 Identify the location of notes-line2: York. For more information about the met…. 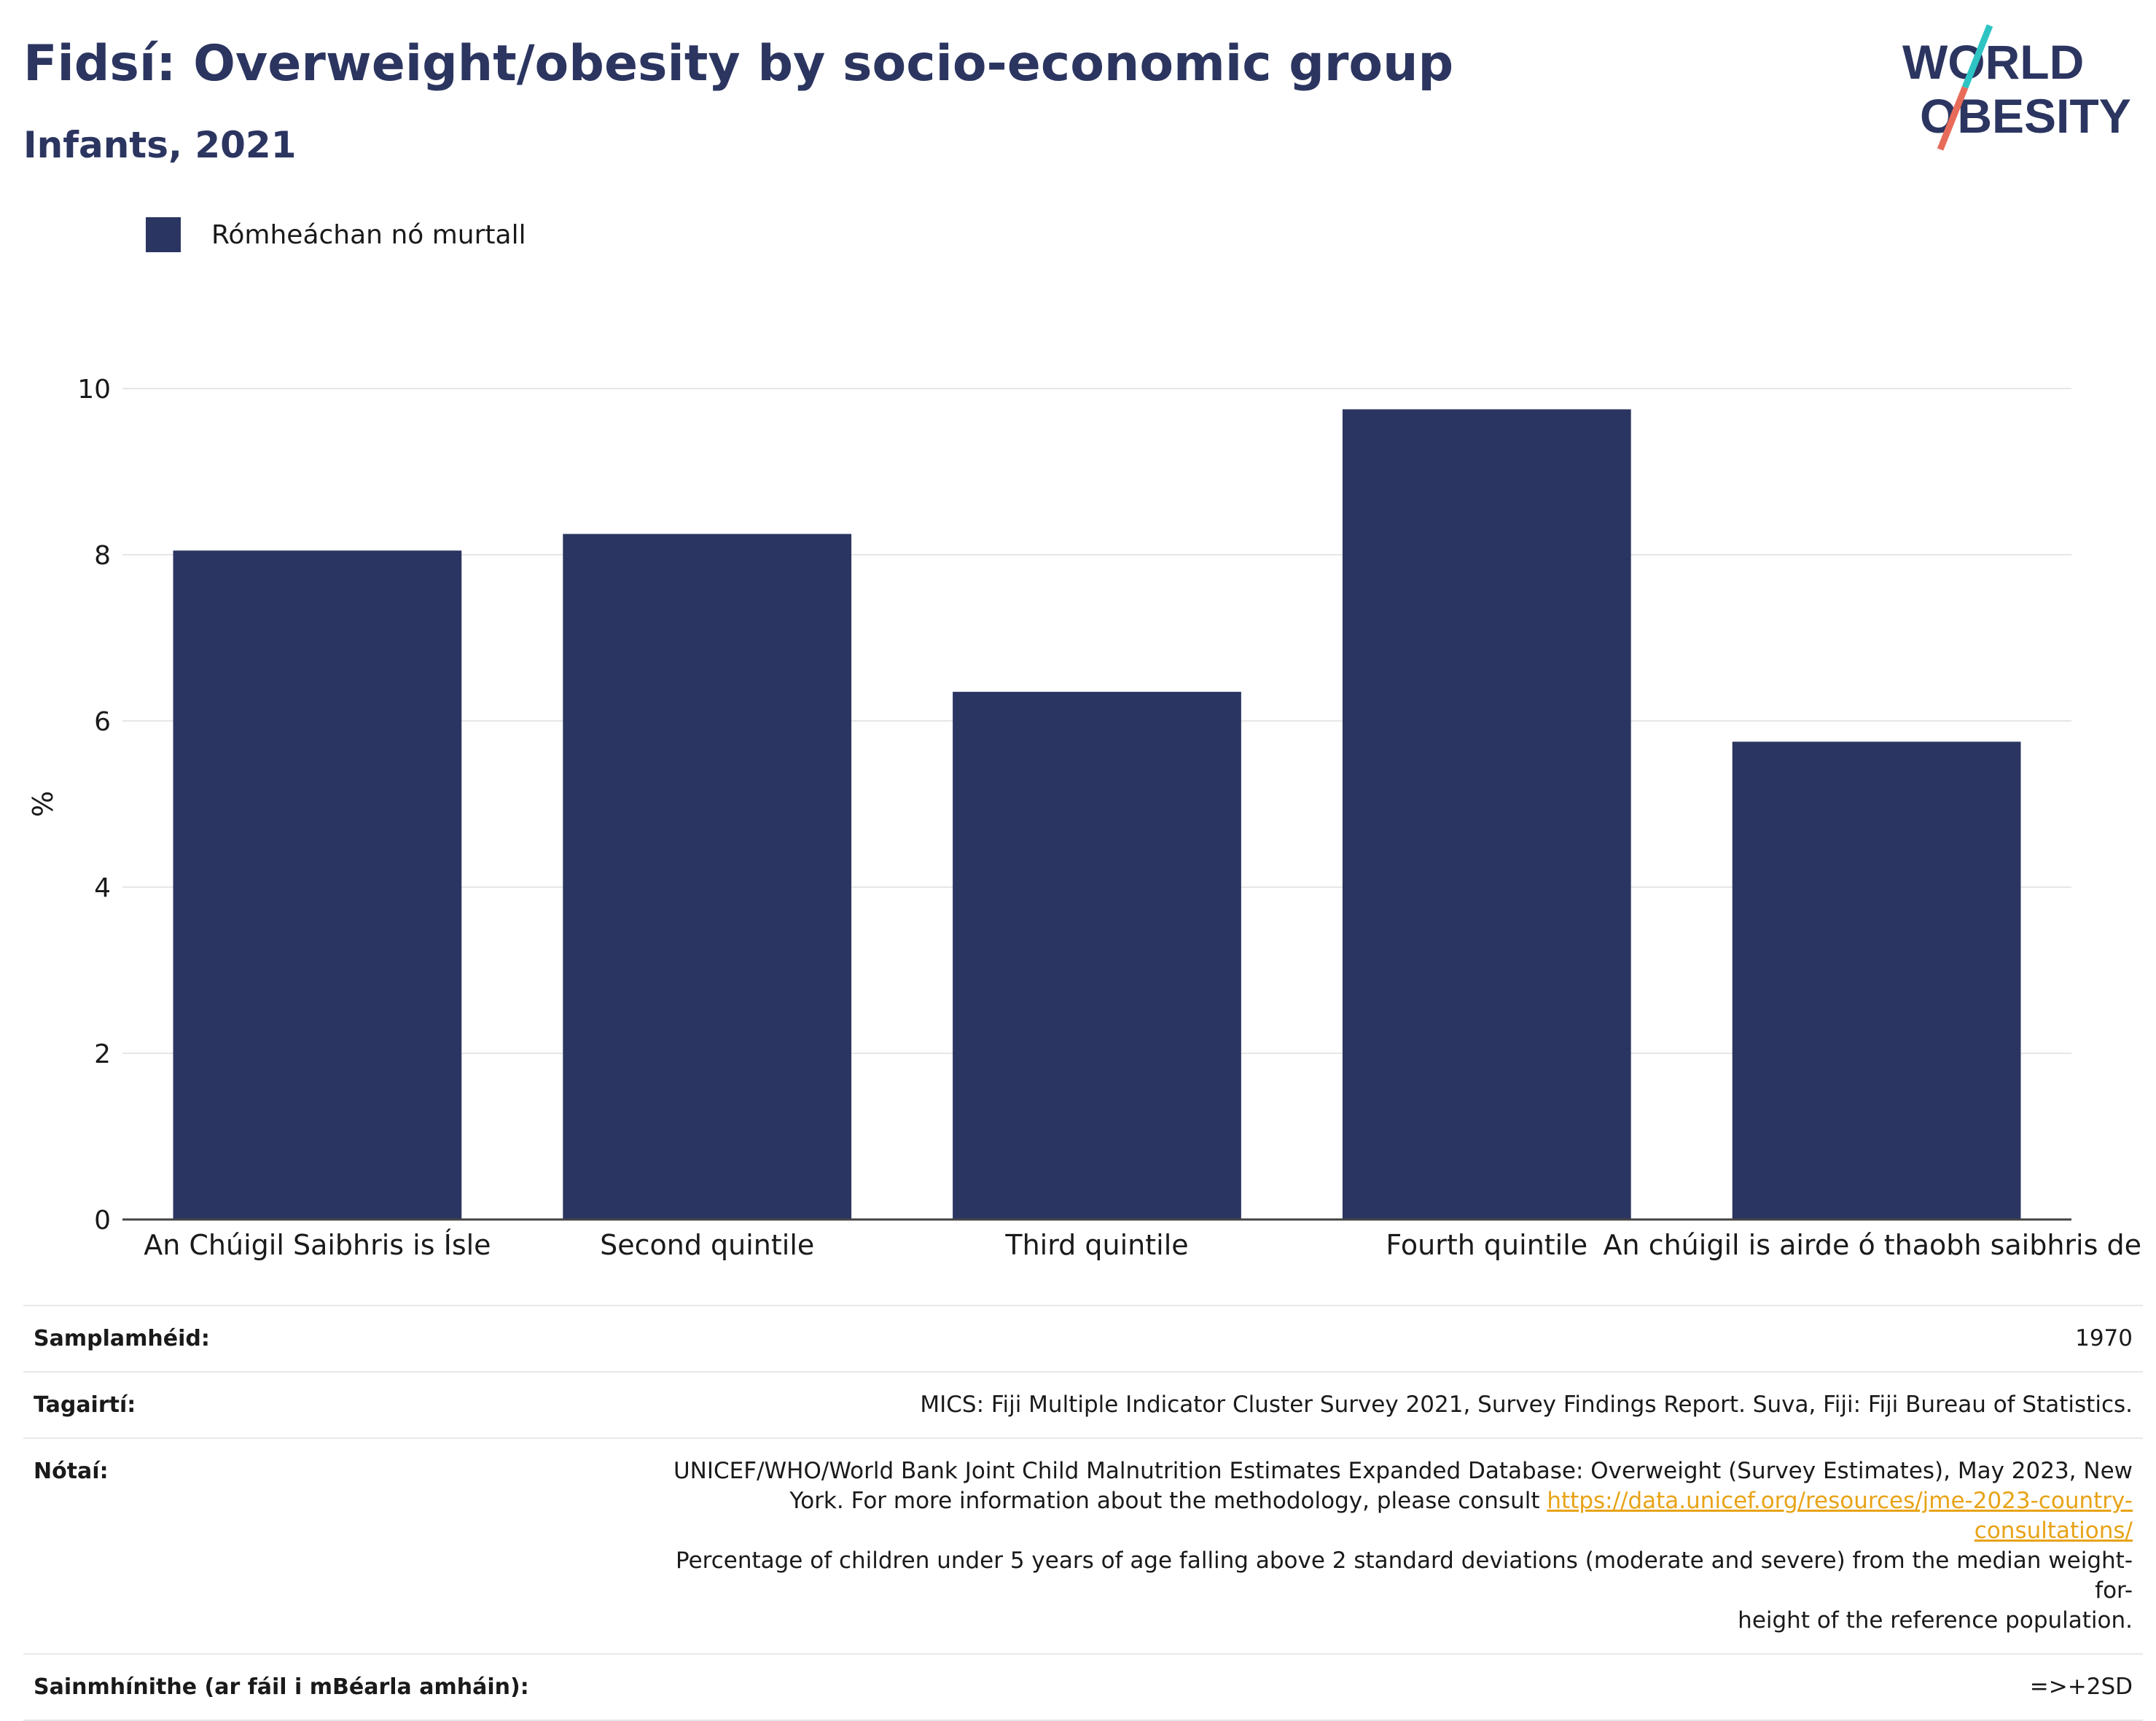
(1386, 1516).